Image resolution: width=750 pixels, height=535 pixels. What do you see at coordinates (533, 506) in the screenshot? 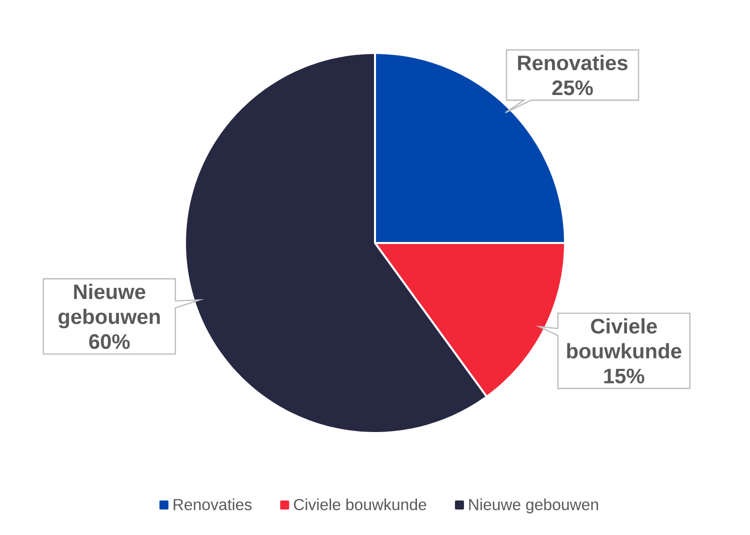
I see `legend-label: Nieuwe gebouwen` at bounding box center [533, 506].